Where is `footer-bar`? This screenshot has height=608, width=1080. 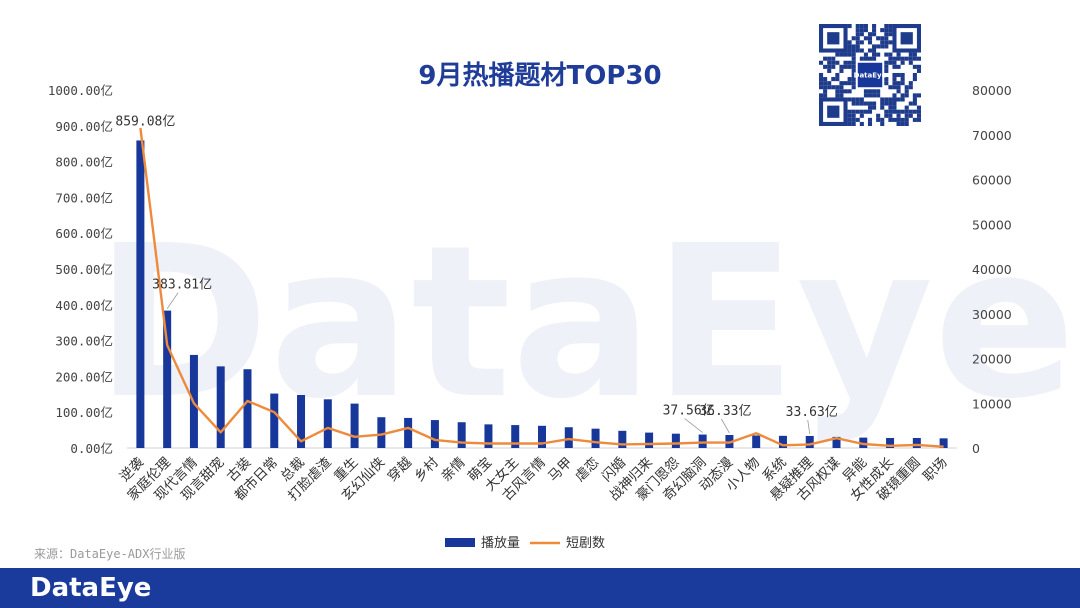
footer-bar is located at coordinates (540, 588).